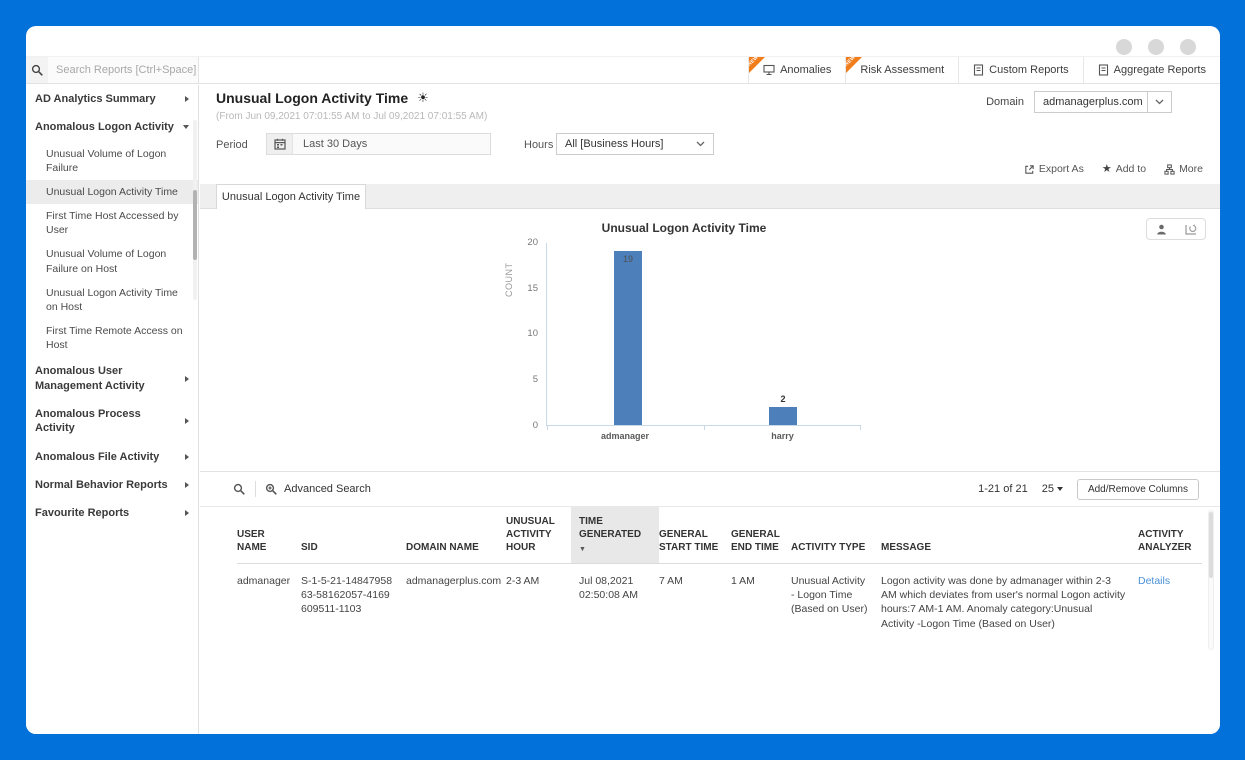 The height and width of the screenshot is (760, 1245). What do you see at coordinates (112, 192) in the screenshot?
I see `sidebar-subitem-unusual-logon-activity-time: Unusual Logon Activity Time` at bounding box center [112, 192].